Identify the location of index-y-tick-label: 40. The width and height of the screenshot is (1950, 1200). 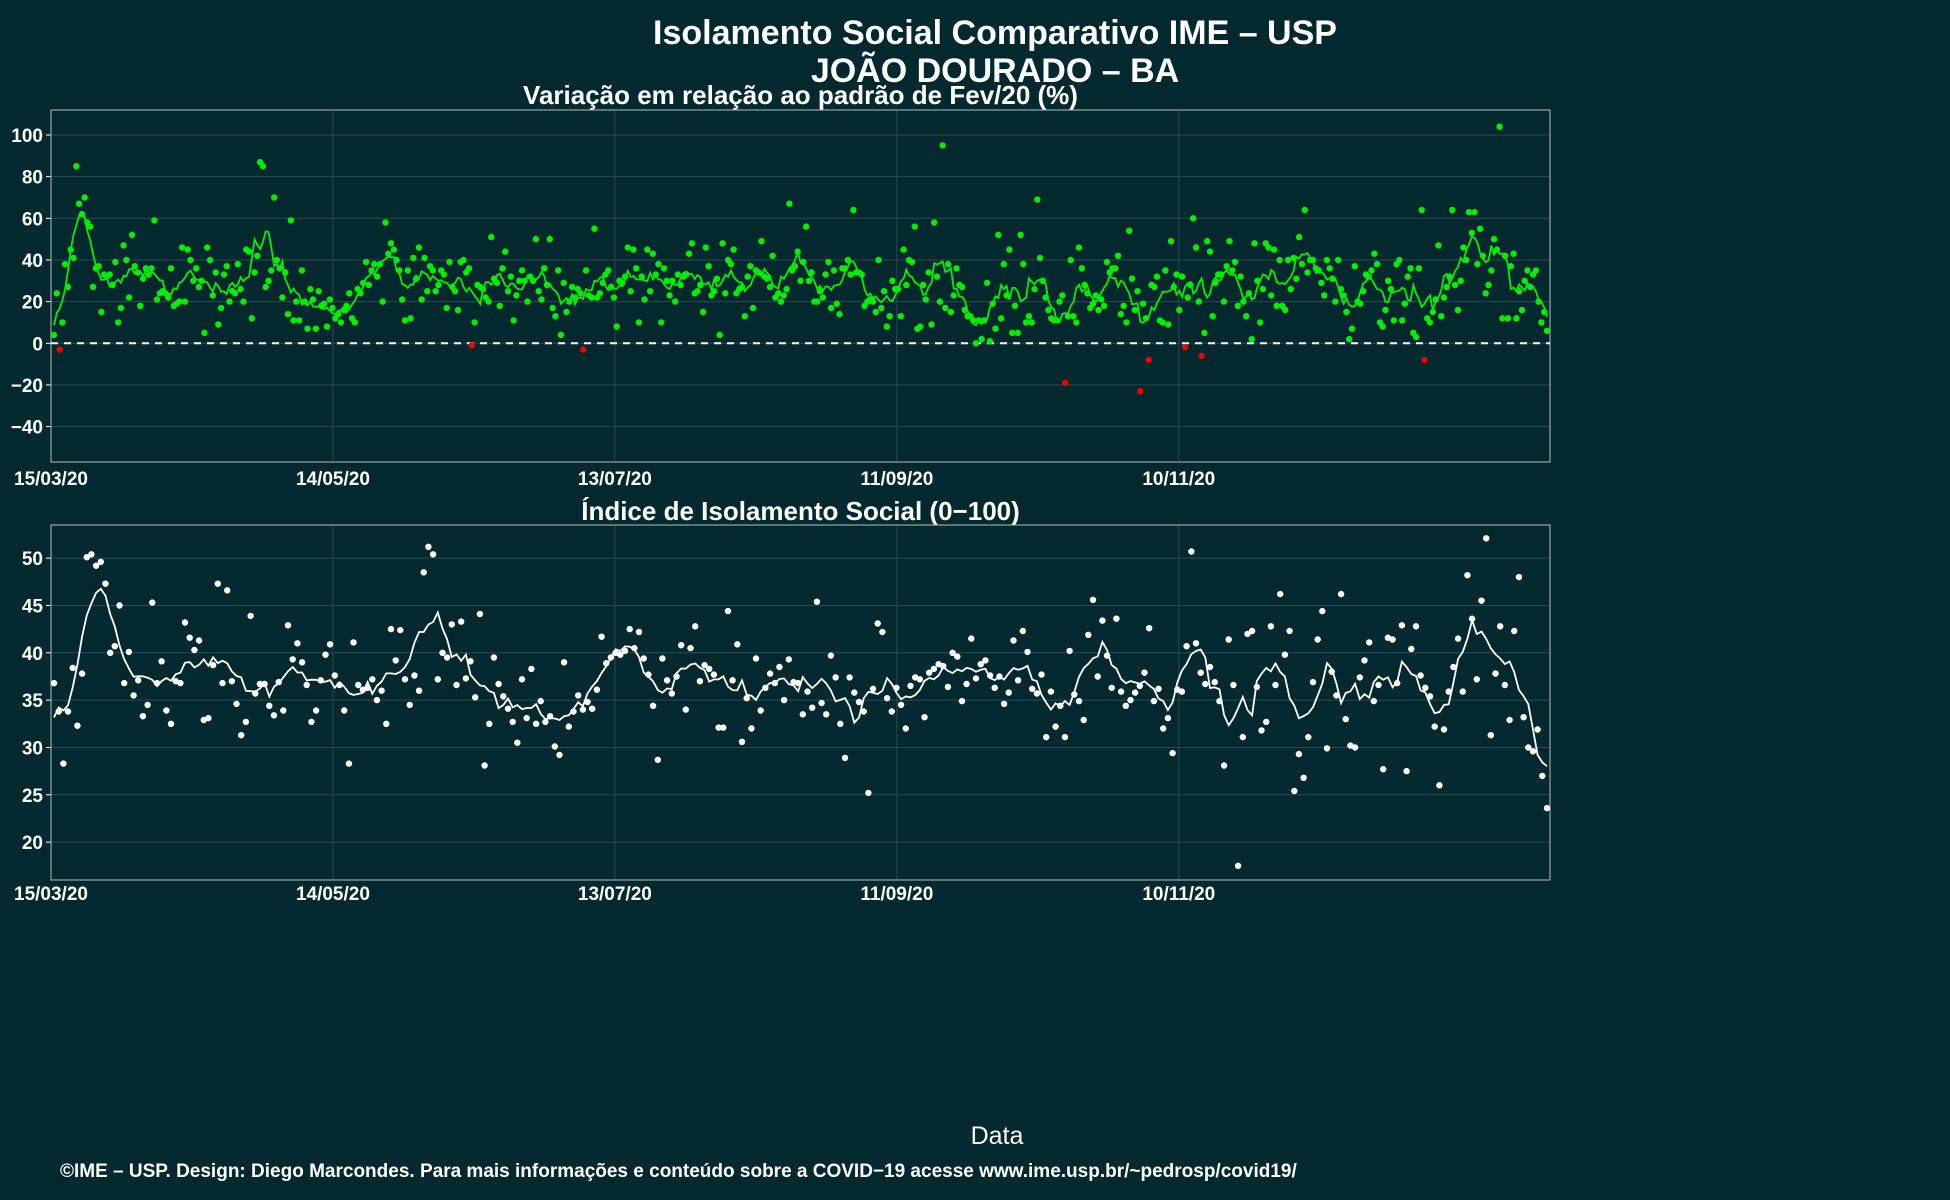
(32, 654).